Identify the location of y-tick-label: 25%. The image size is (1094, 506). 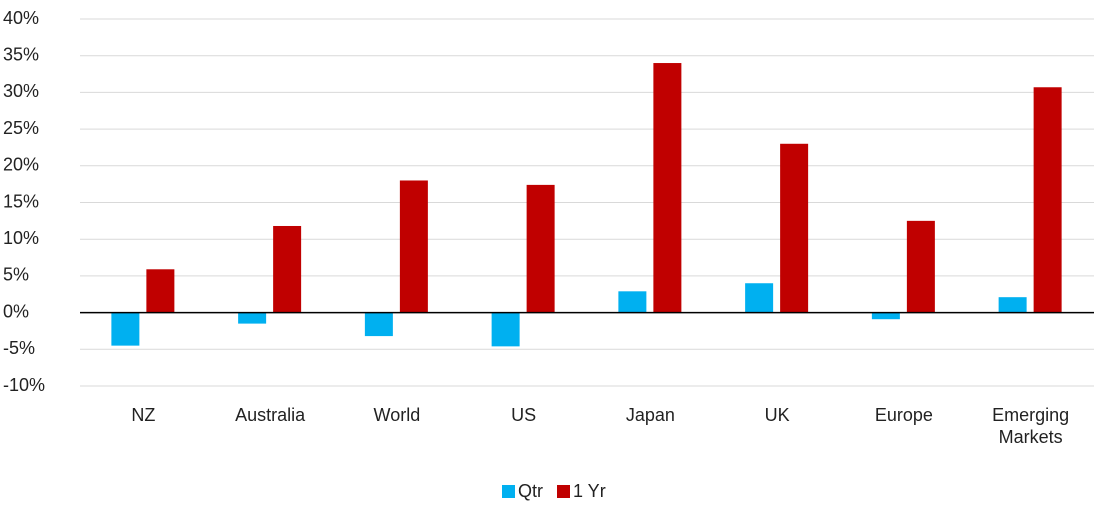
(21, 128).